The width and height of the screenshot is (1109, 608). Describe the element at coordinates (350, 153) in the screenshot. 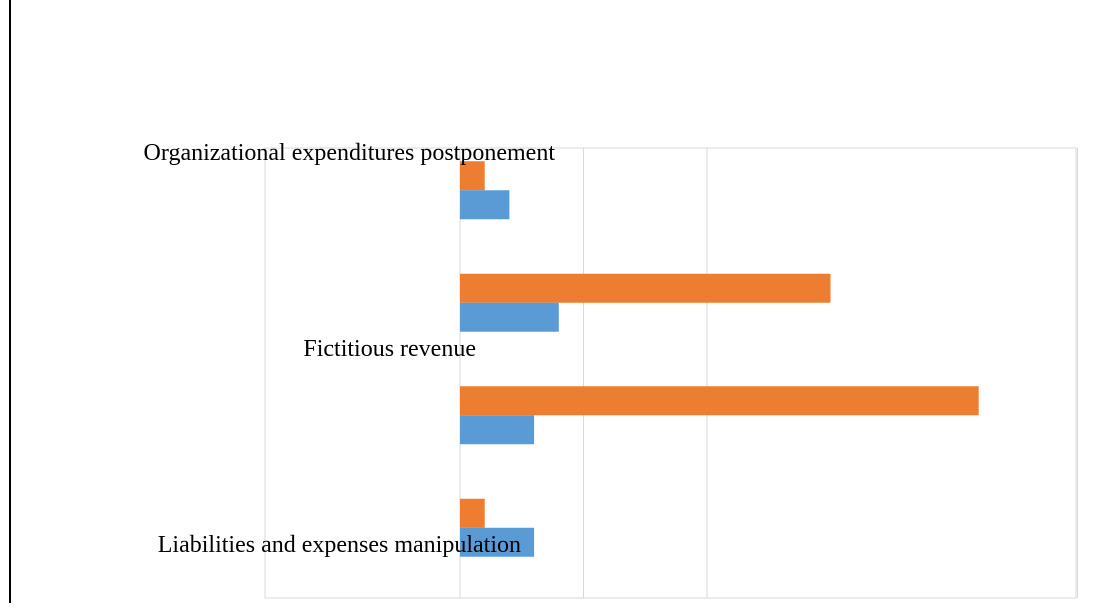

I see `category-label: Organizational expenditures postponement` at that location.